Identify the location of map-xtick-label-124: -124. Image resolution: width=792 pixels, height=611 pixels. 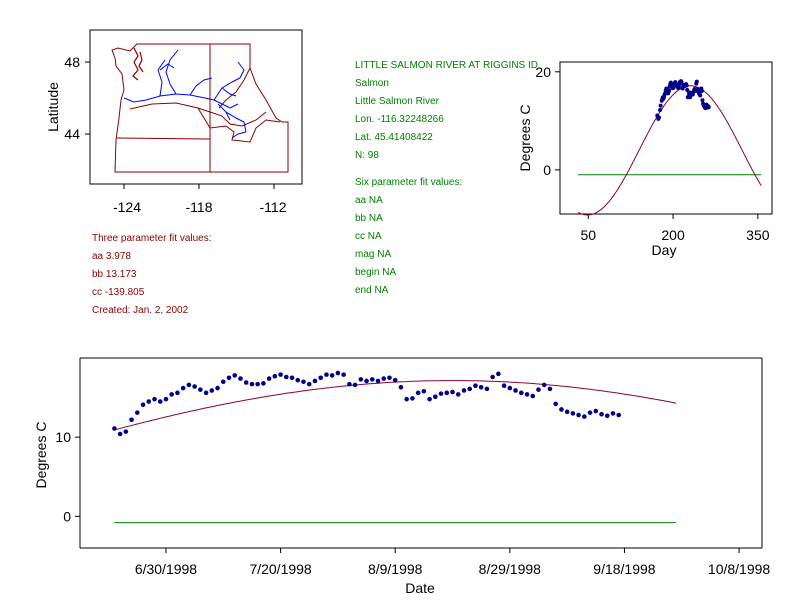
(127, 207).